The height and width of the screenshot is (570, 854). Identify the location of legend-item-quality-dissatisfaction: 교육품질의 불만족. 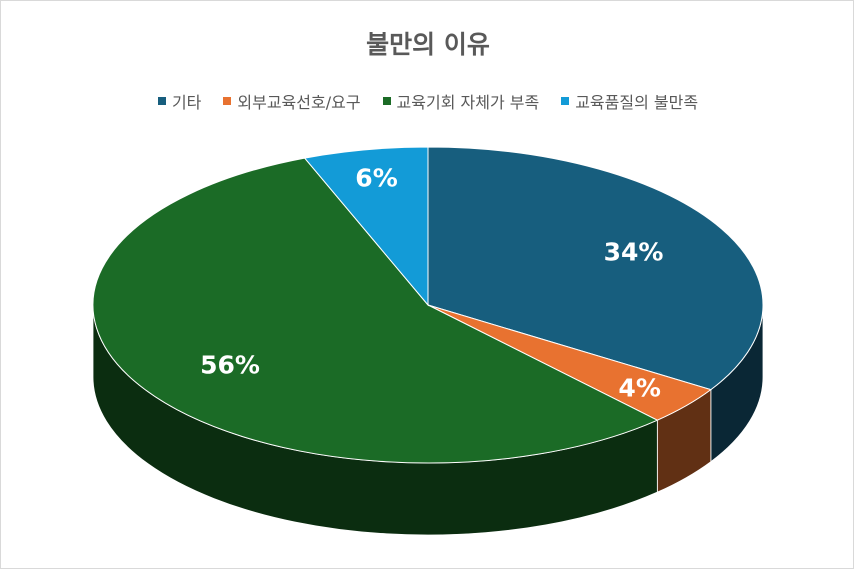
(629, 101).